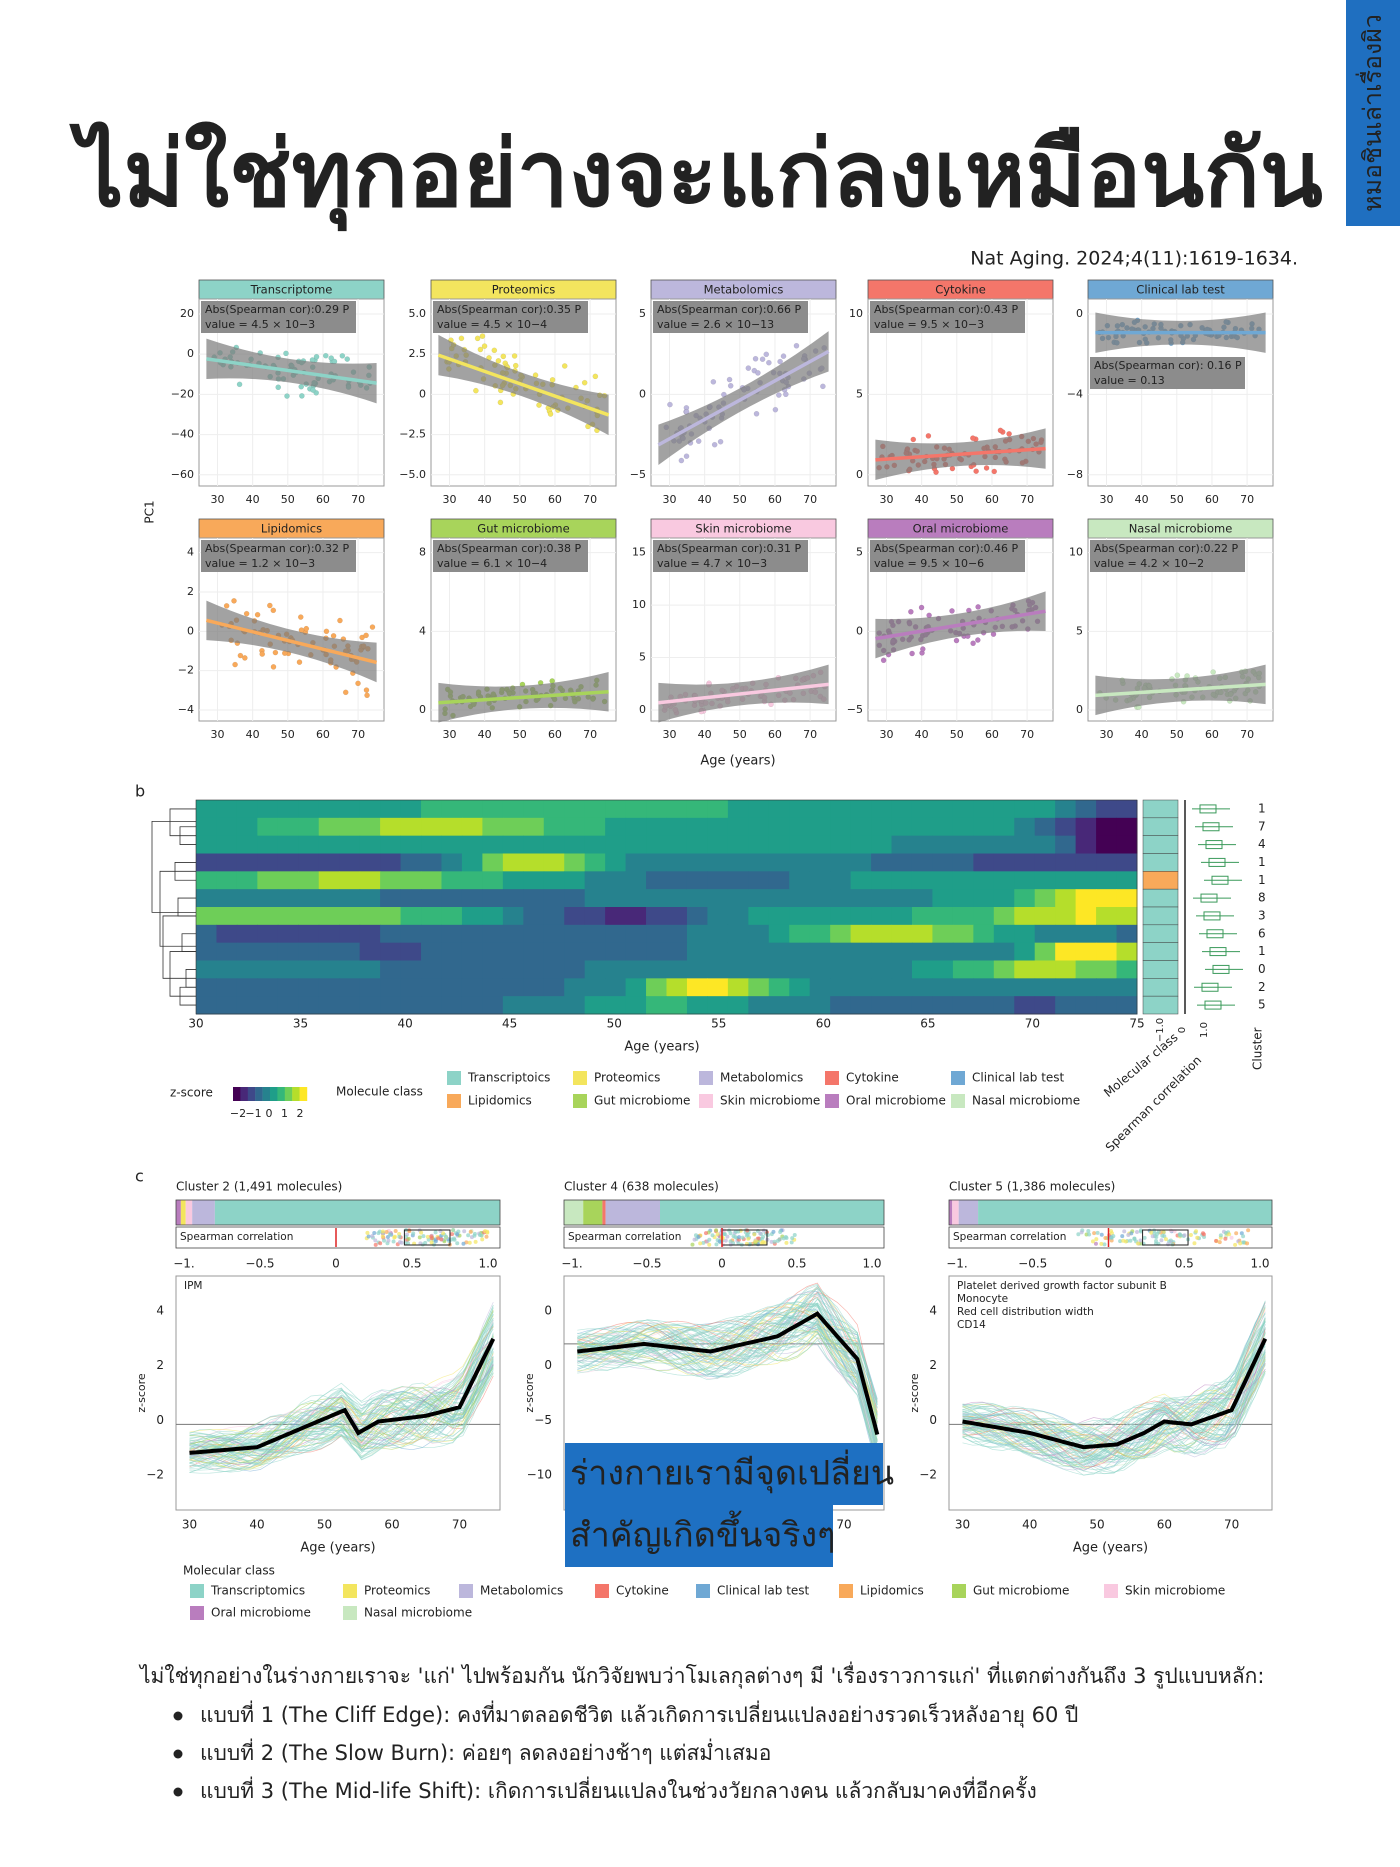  Describe the element at coordinates (1076, 552) in the screenshot. I see `y-tick-label: 10` at that location.